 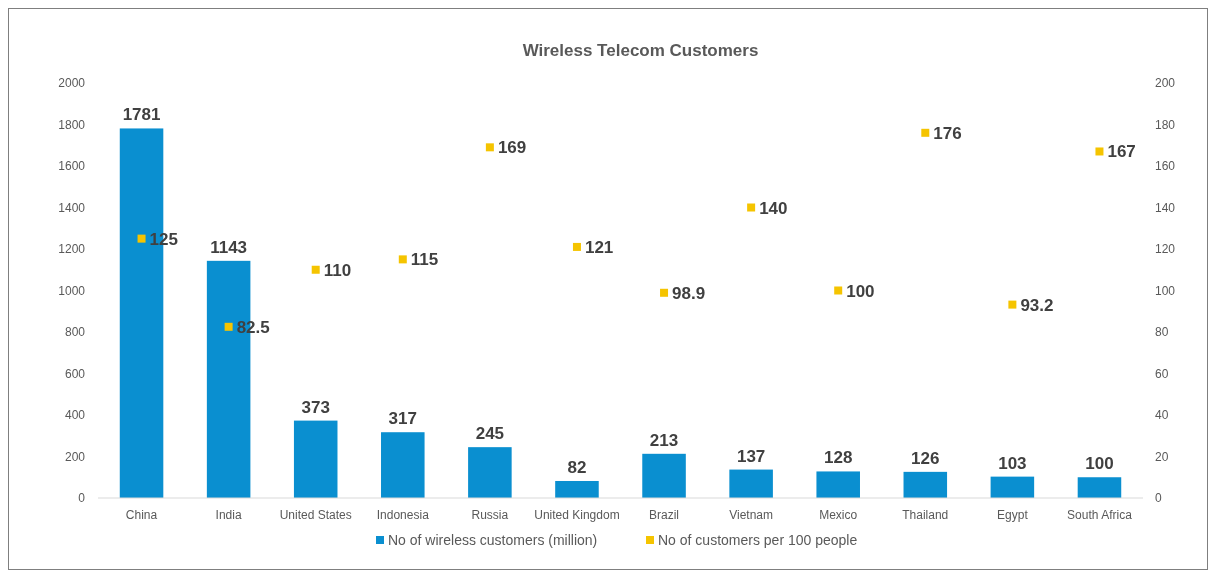 I want to click on data-label: 167, so click(x=1121, y=152).